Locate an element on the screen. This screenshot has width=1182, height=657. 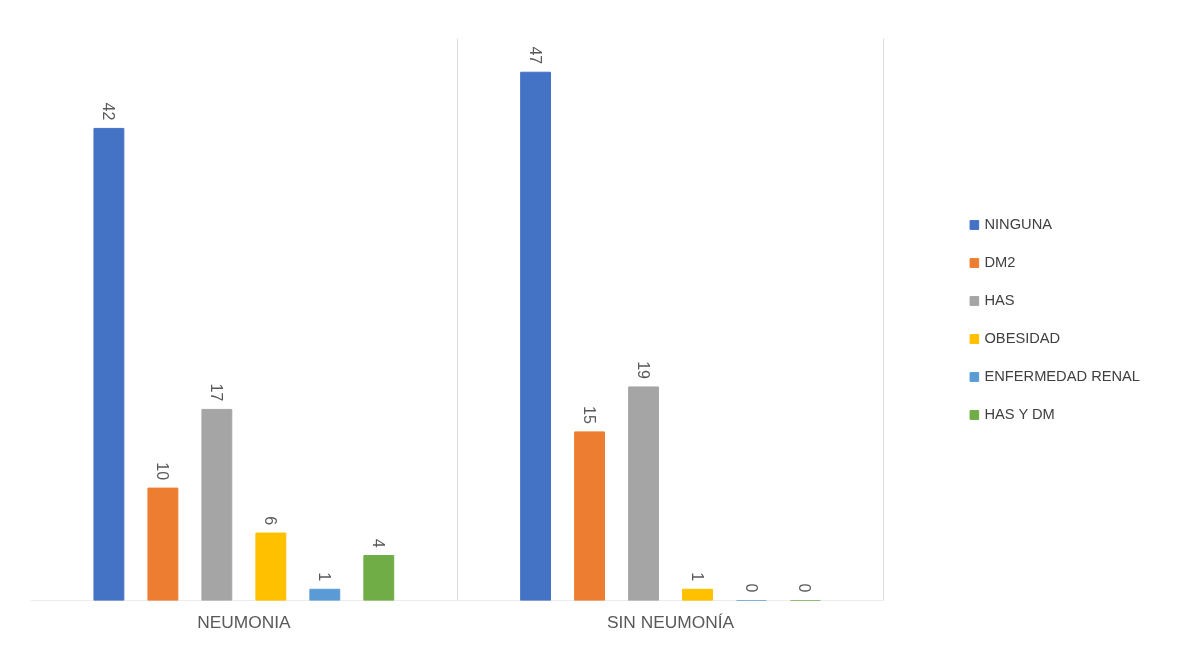
legend-label: DM2 is located at coordinates (1000, 262).